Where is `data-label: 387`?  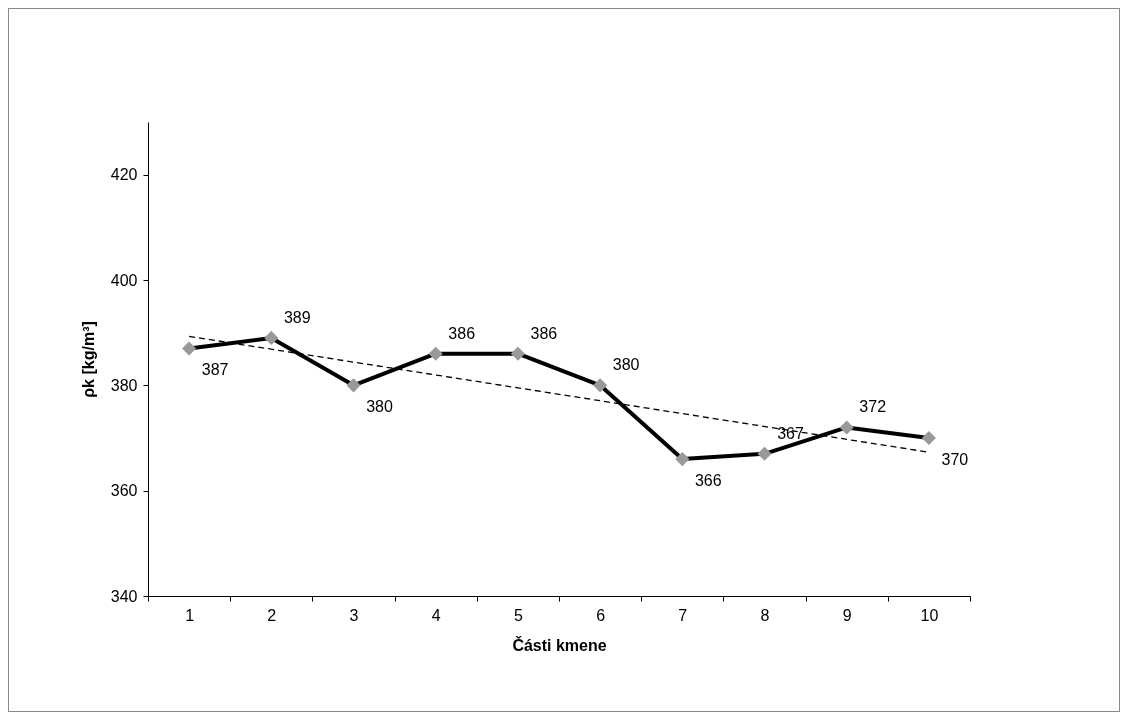
data-label: 387 is located at coordinates (215, 370).